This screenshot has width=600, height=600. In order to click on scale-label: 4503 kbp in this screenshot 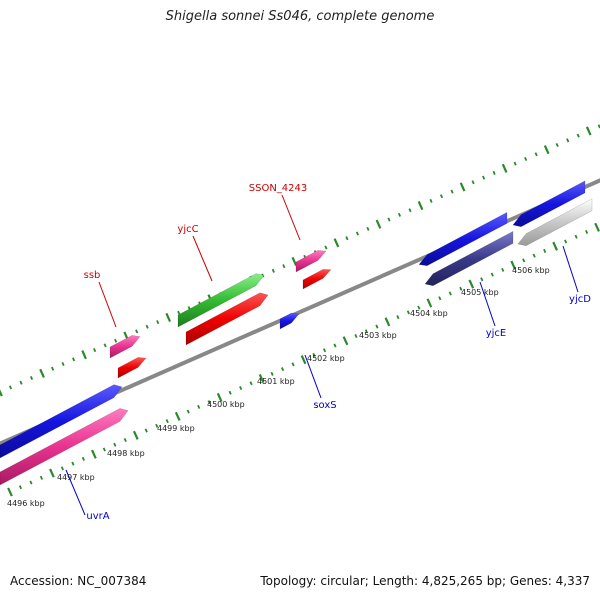, I will do `click(378, 335)`.